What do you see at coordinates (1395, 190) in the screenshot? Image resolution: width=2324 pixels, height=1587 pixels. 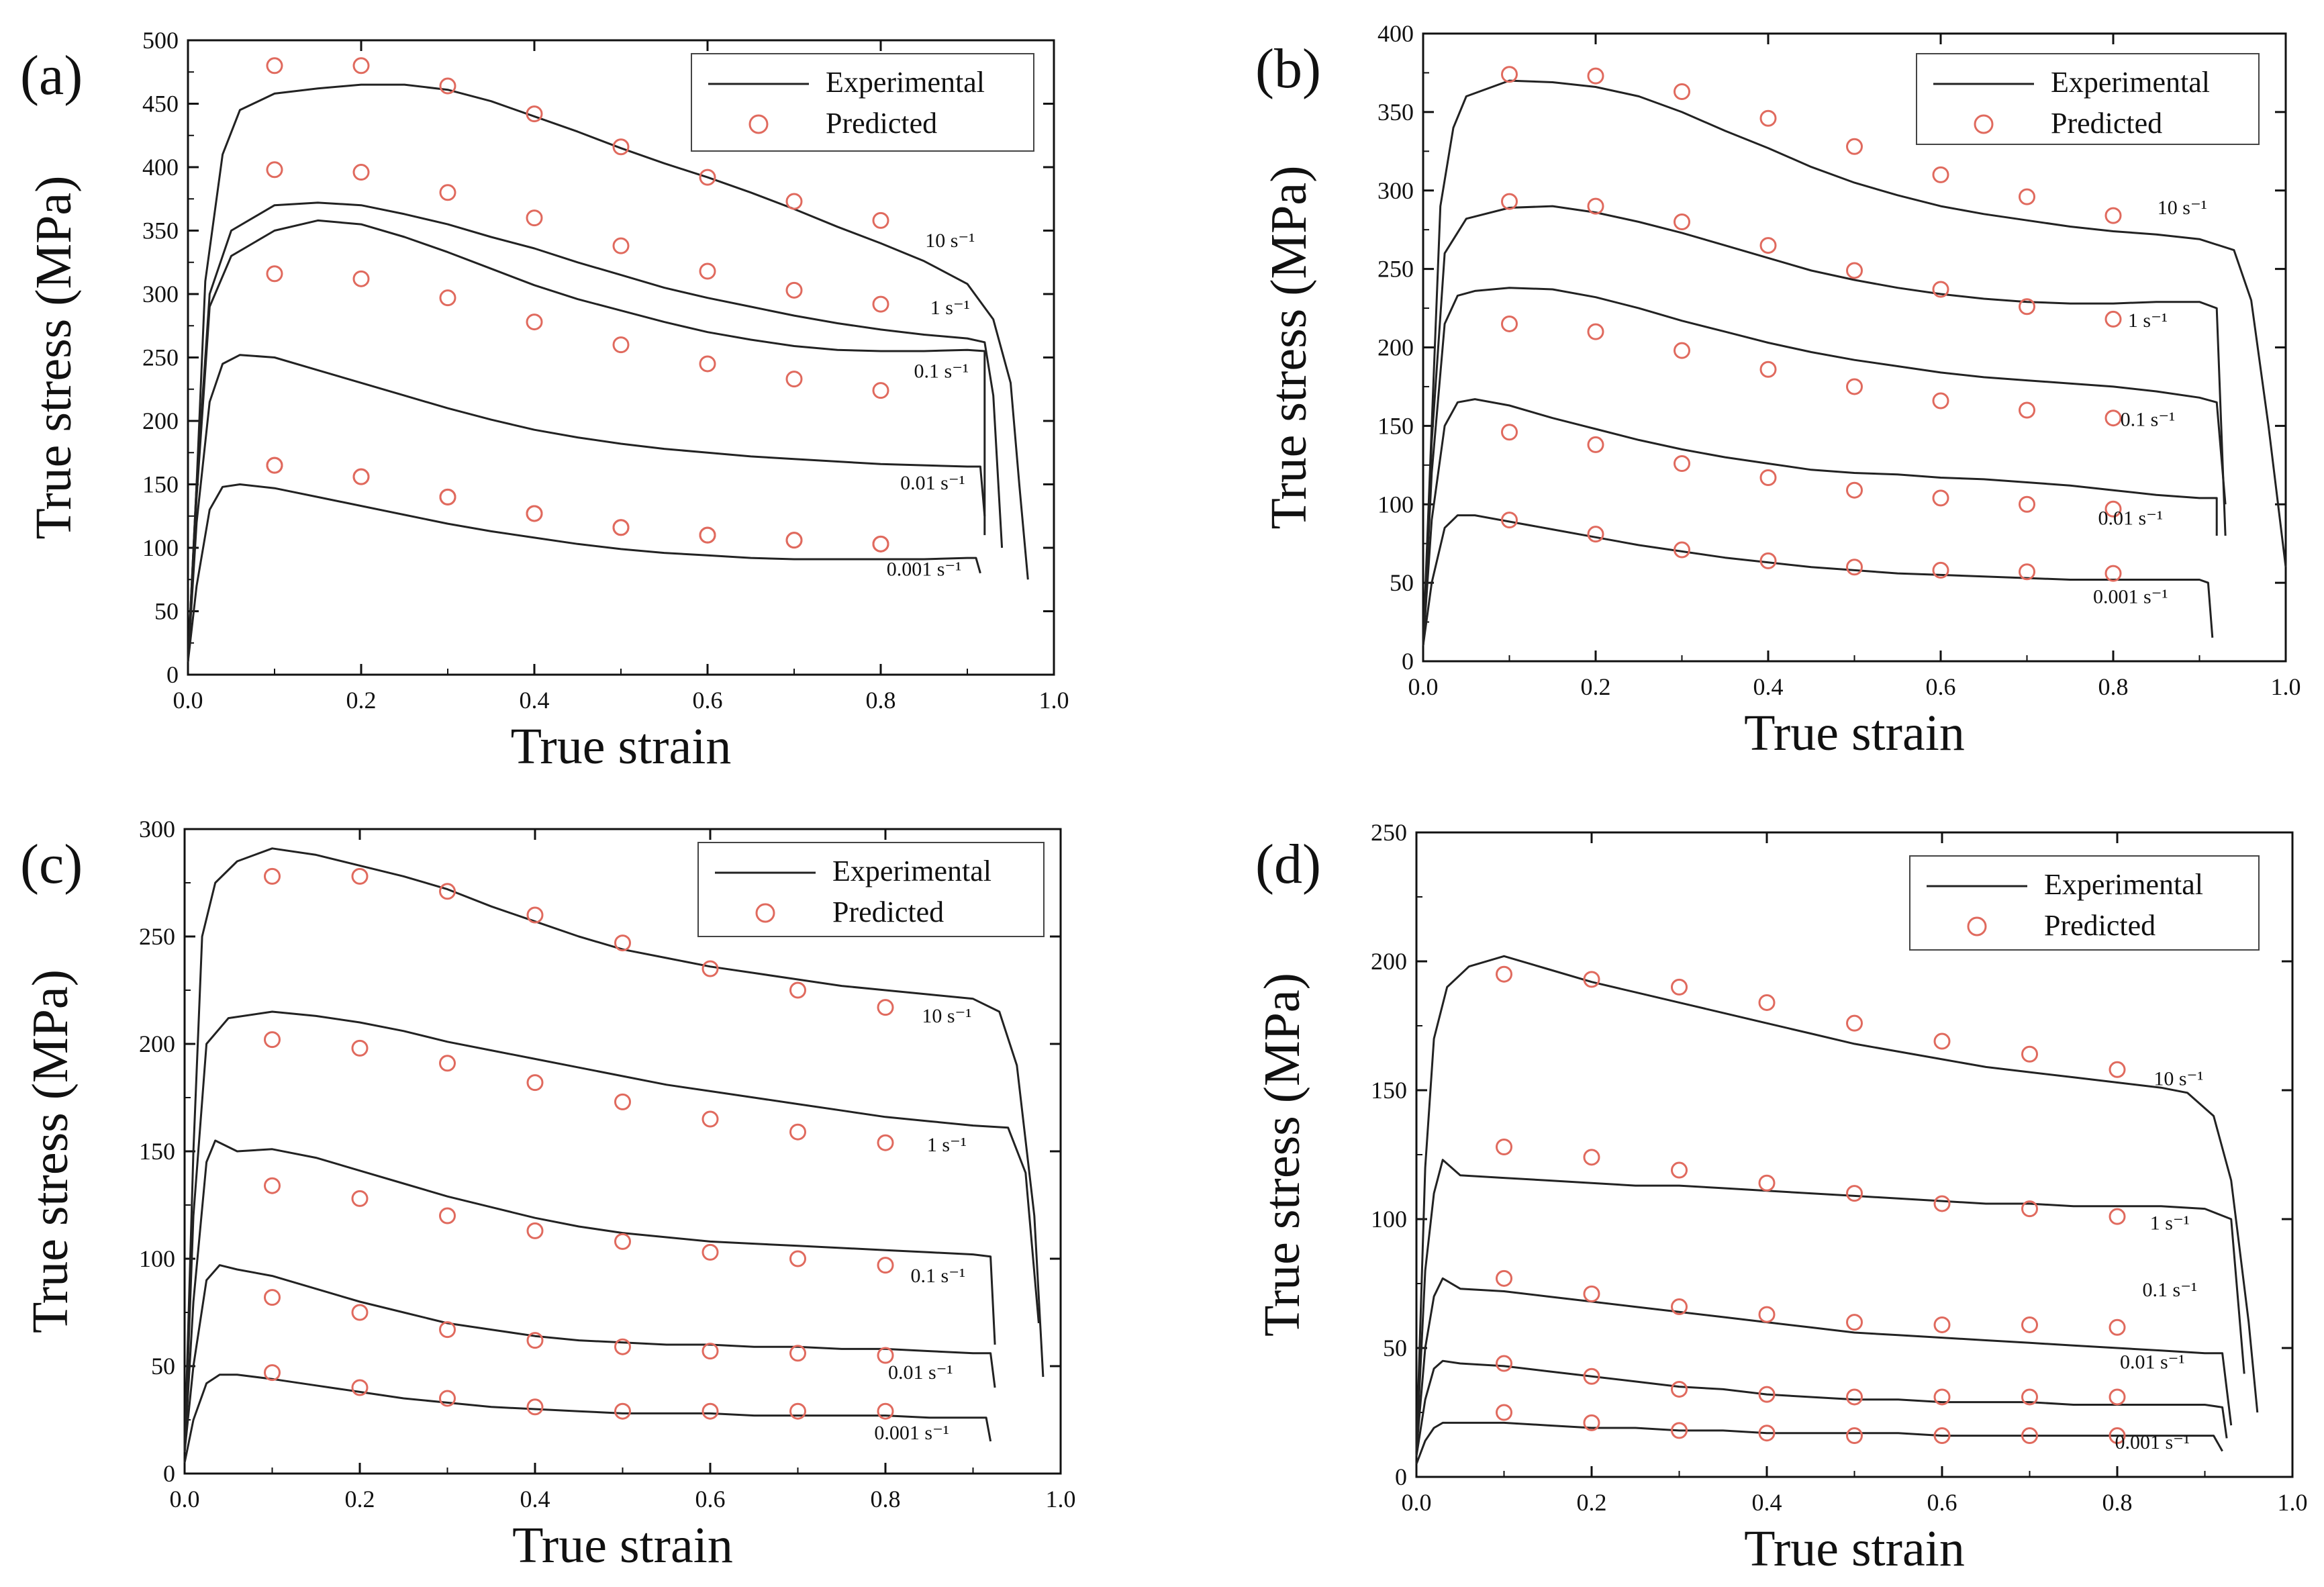 I see `y-tick-label: 300` at bounding box center [1395, 190].